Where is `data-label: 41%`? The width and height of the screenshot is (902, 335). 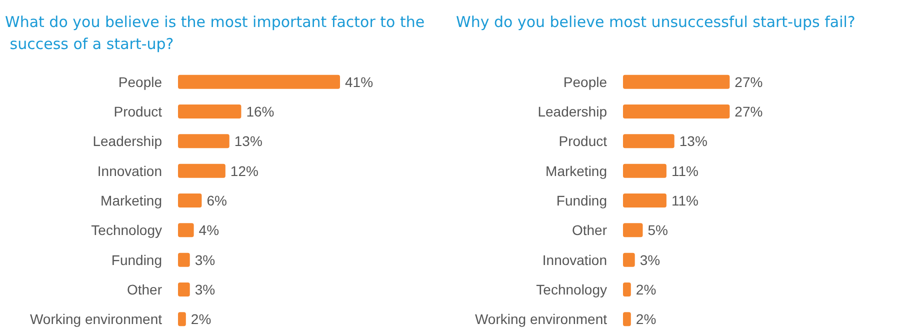 data-label: 41% is located at coordinates (359, 82).